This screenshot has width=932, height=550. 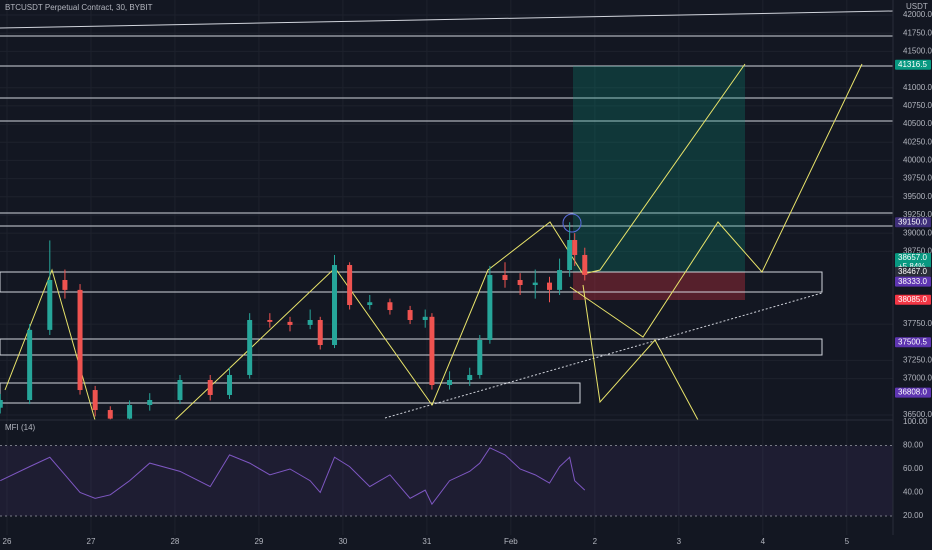 What do you see at coordinates (659, 169) in the screenshot?
I see `target-zone` at bounding box center [659, 169].